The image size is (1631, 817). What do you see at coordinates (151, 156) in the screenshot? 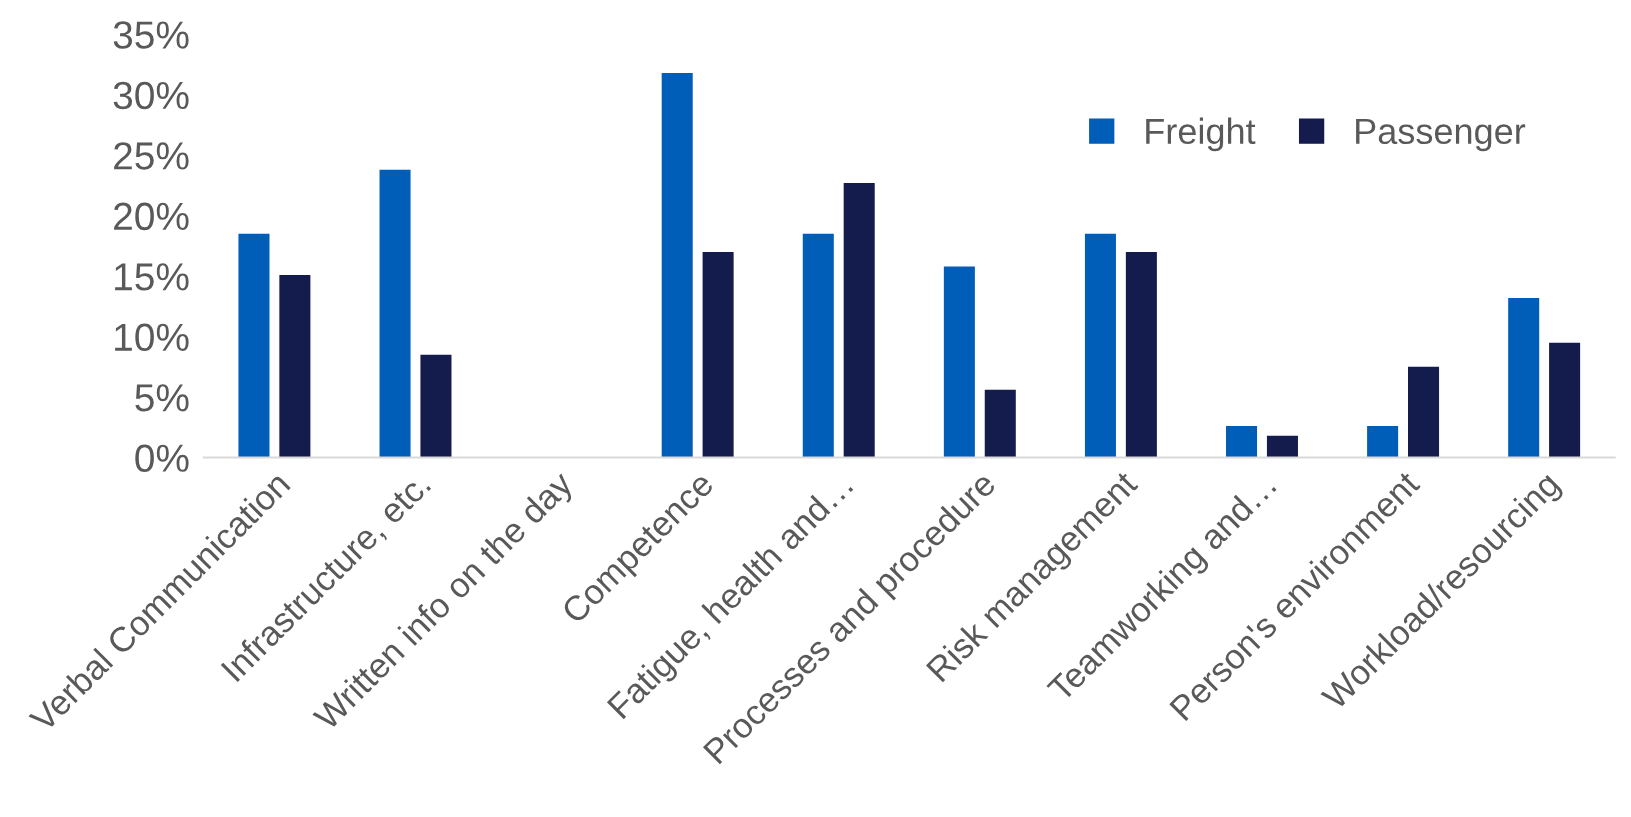
I see `y-tick-label: 25%` at bounding box center [151, 156].